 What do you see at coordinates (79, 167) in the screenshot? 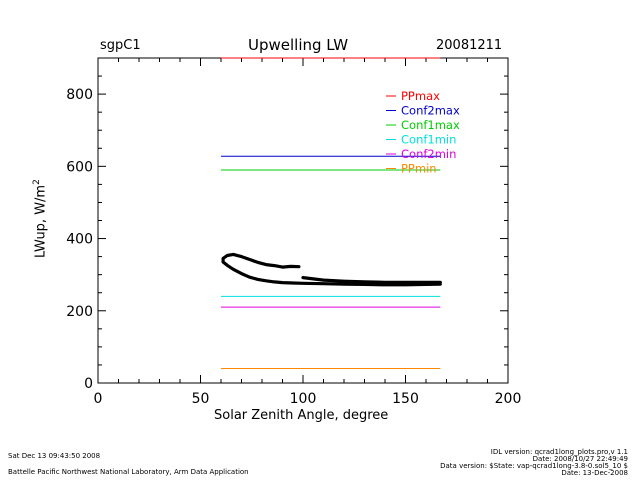
I see `y-tick-label: 600` at bounding box center [79, 167].